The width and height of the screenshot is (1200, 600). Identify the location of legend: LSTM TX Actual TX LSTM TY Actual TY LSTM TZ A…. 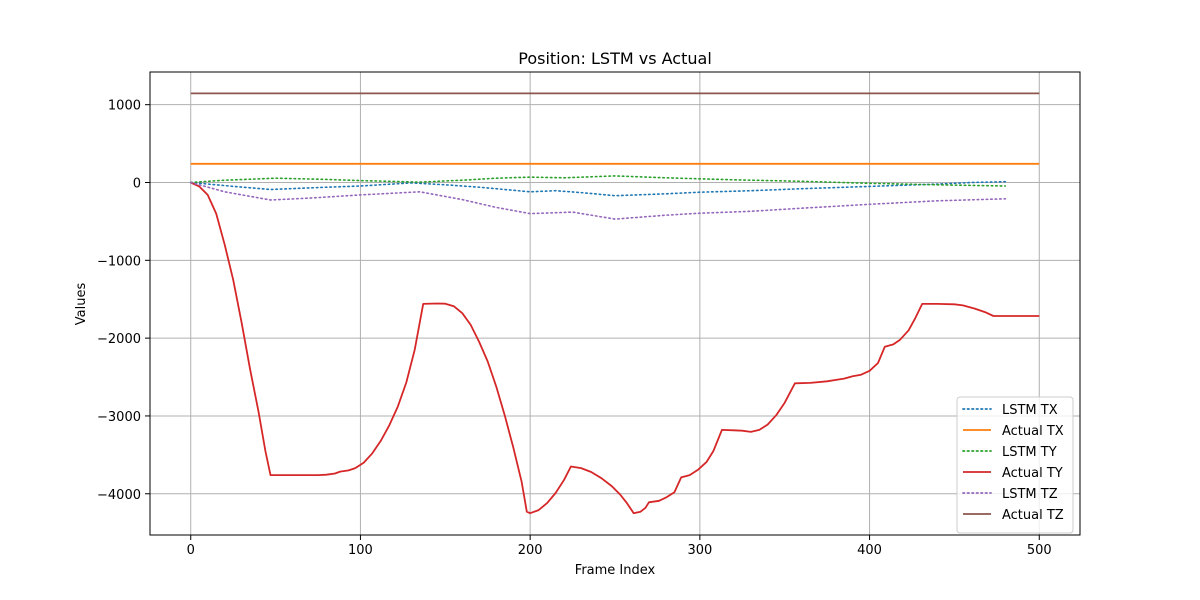
(1015, 465).